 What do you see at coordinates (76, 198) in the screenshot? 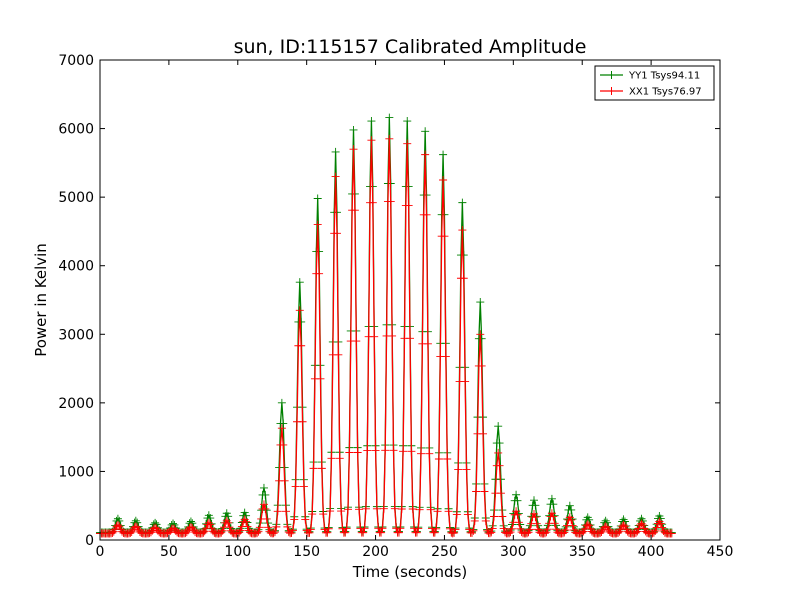
I see `y-tick-label: 5000` at bounding box center [76, 198].